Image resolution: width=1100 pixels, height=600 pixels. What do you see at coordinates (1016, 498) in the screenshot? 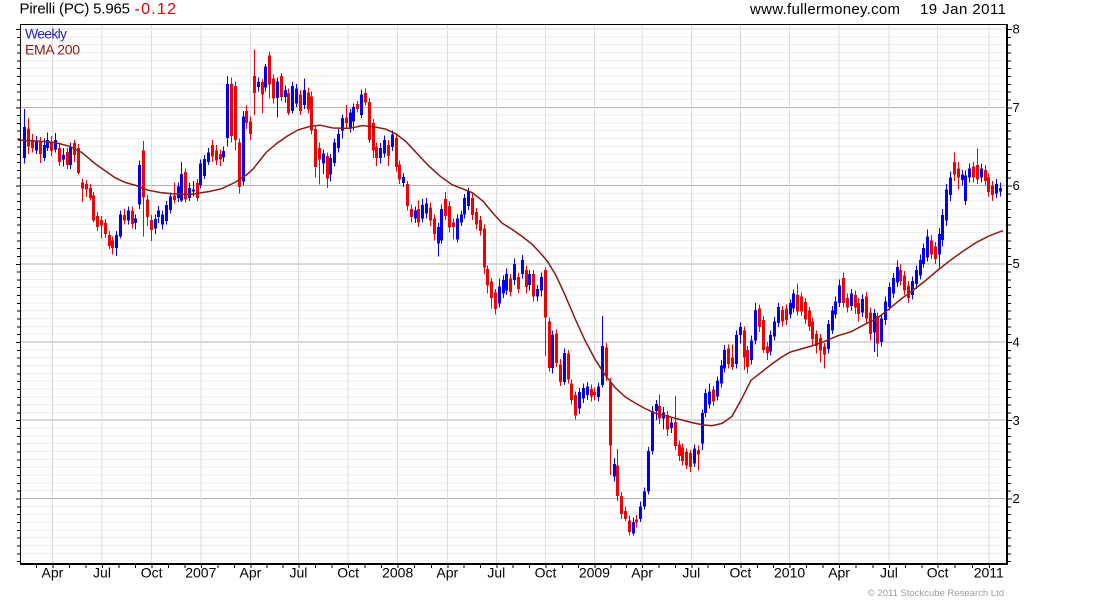
I see `svg-text: 2` at bounding box center [1016, 498].